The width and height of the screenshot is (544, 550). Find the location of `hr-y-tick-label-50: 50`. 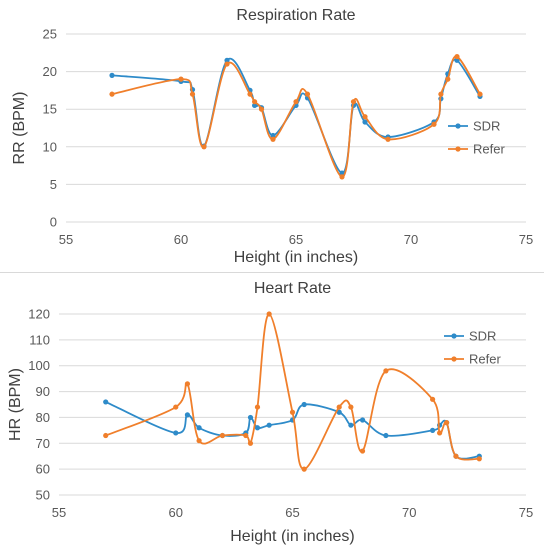

hr-y-tick-label-50: 50 is located at coordinates (43, 495).